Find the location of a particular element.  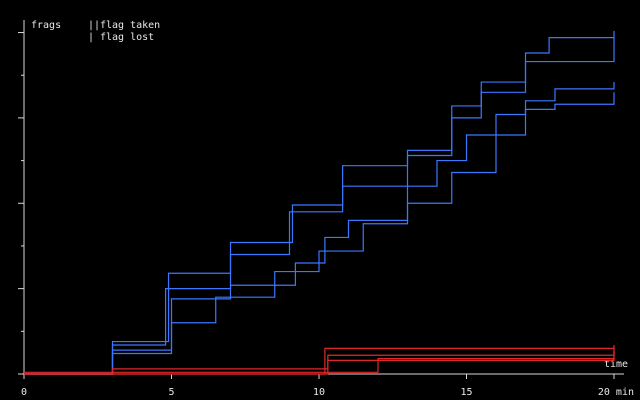

legend-symbol: || is located at coordinates (94, 25).